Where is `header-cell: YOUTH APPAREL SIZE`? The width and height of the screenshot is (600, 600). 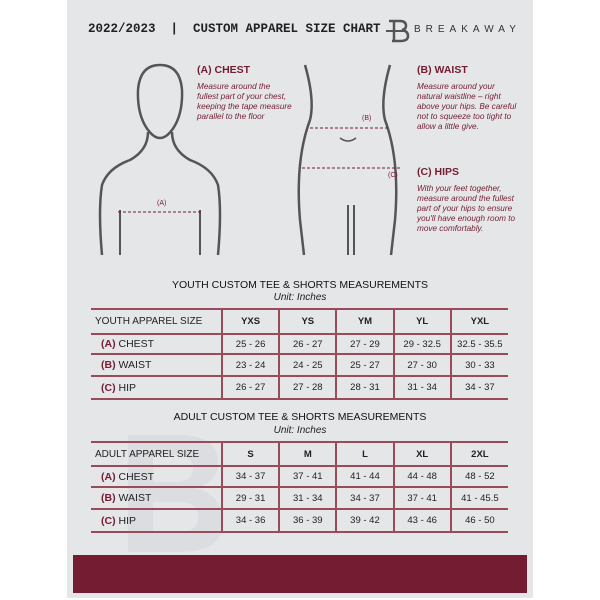 header-cell: YOUTH APPAREL SIZE is located at coordinates (156, 321).